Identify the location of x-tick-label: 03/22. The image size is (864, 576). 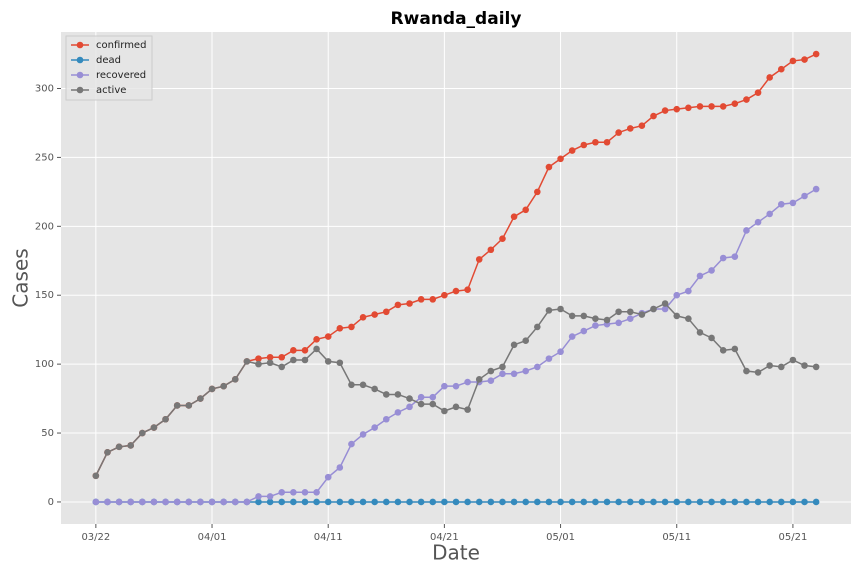
(95, 537).